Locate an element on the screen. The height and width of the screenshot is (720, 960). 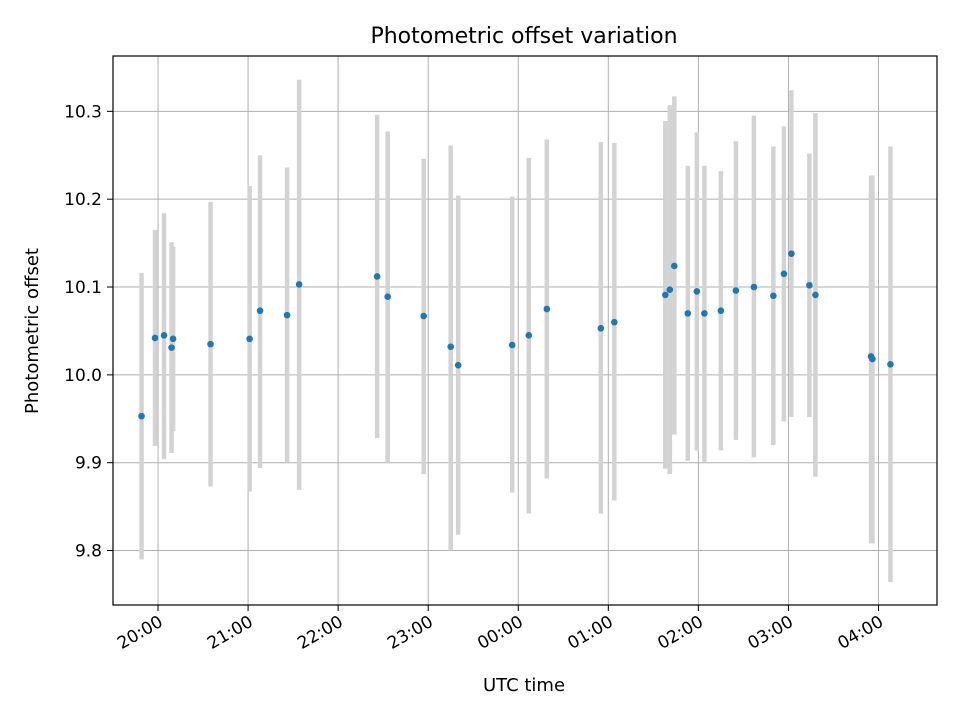
x-tick-label: 00:00 is located at coordinates (500, 633).